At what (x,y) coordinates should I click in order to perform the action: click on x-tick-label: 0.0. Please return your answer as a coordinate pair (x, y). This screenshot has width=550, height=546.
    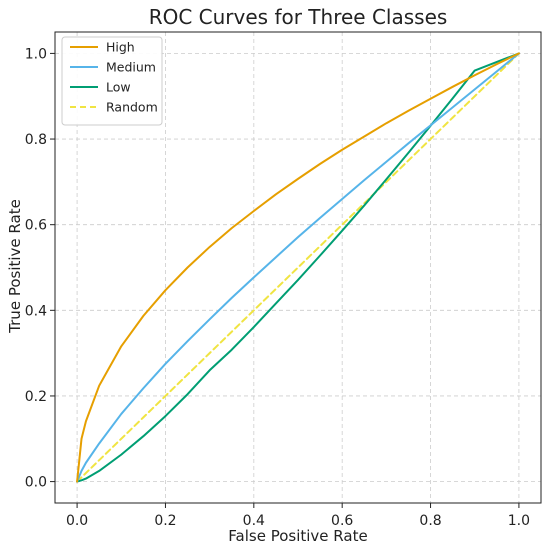
    Looking at the image, I should click on (77, 521).